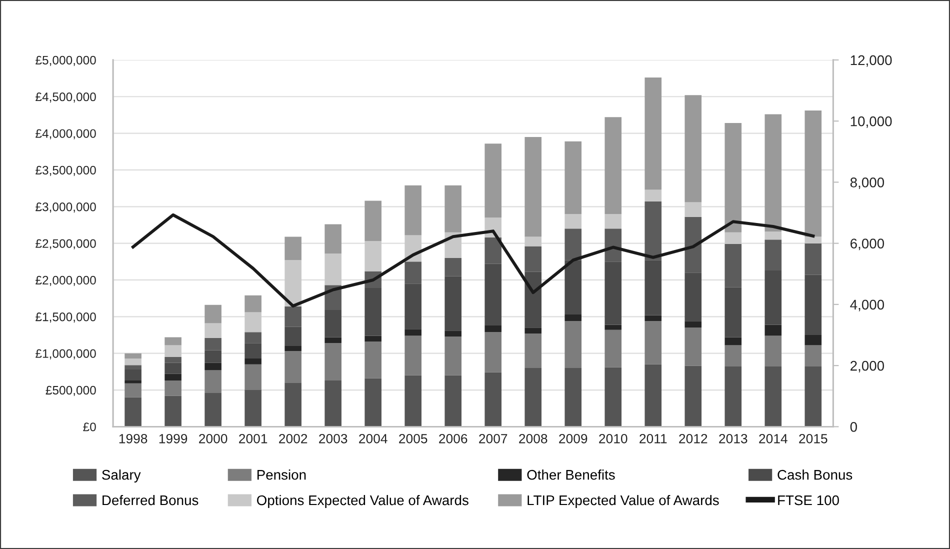  What do you see at coordinates (813, 439) in the screenshot?
I see `x-tick-label: 2015` at bounding box center [813, 439].